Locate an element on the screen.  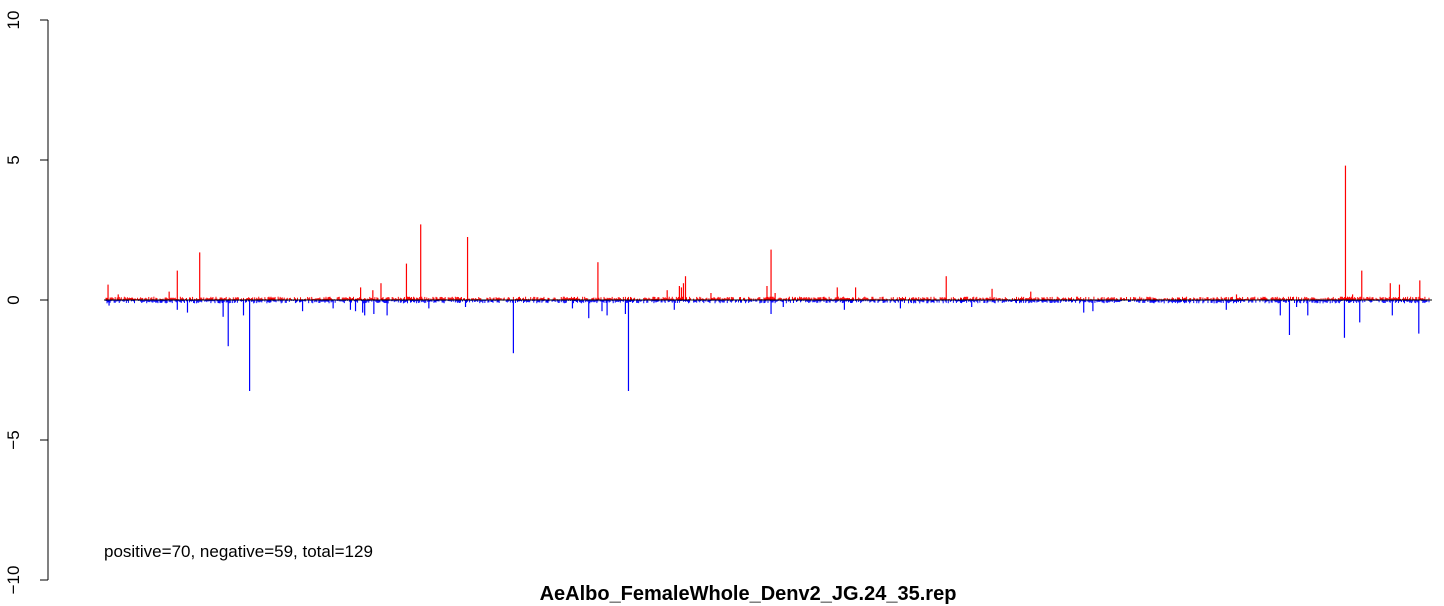
count-annotation: positive=70, negative=59, total=129 is located at coordinates (238, 551).